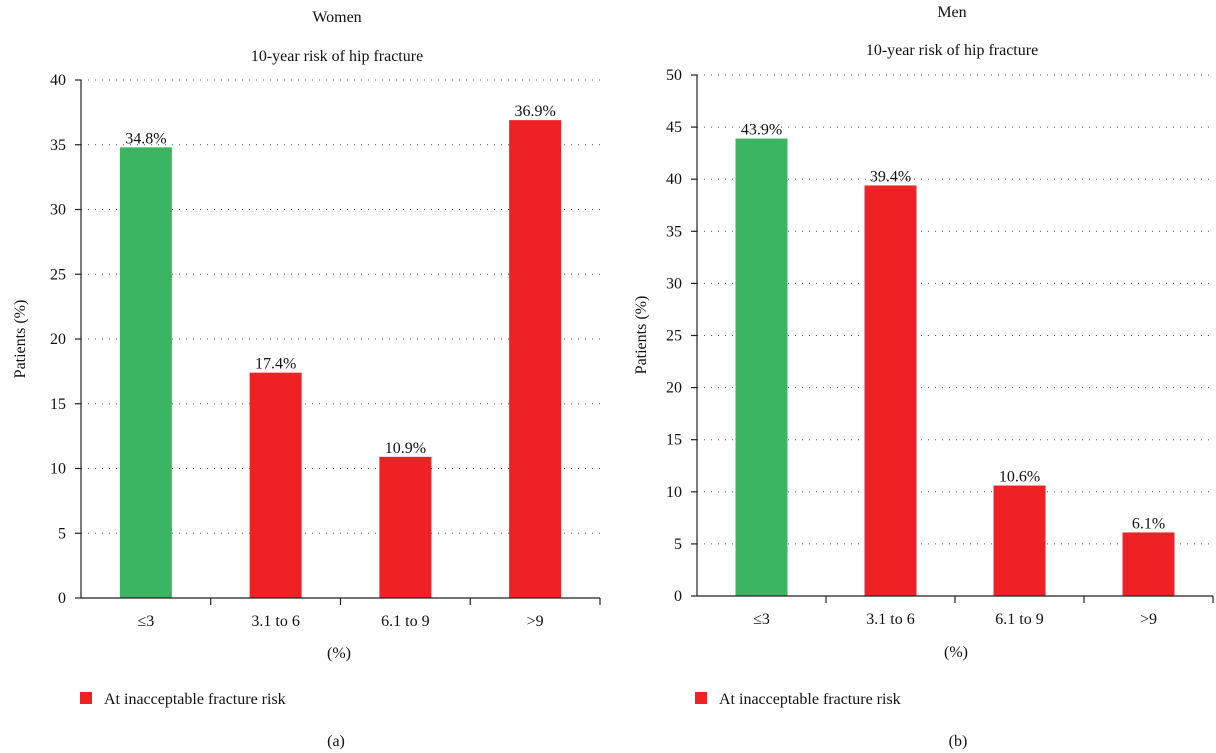  Describe the element at coordinates (958, 741) in the screenshot. I see `panel-label: (b)` at that location.